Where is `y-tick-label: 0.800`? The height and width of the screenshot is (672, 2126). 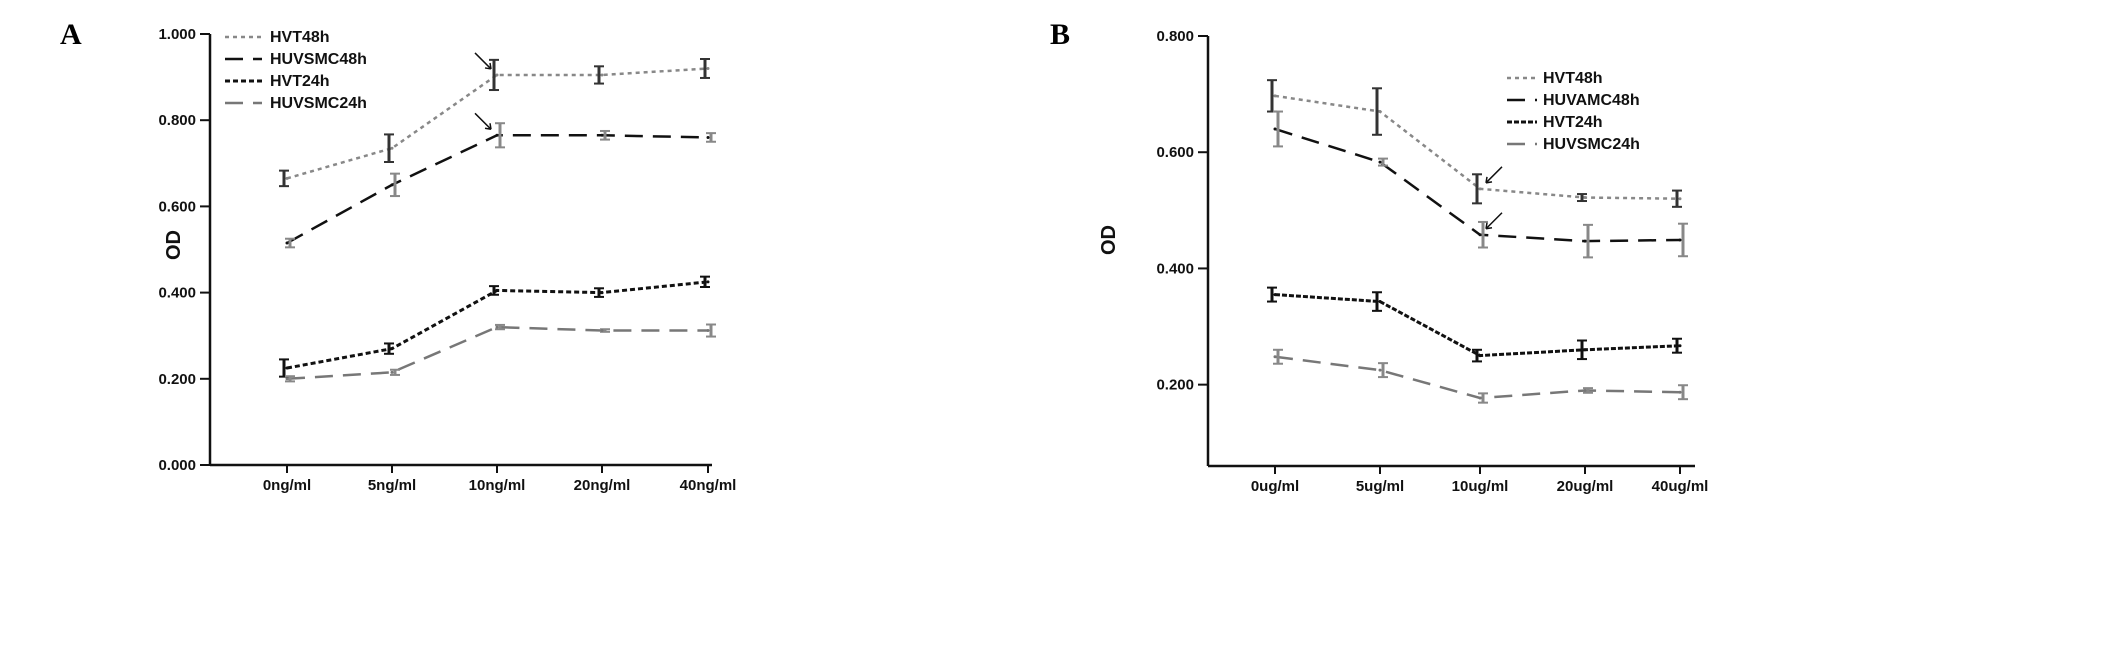
y-tick-label: 0.800 is located at coordinates (177, 120).